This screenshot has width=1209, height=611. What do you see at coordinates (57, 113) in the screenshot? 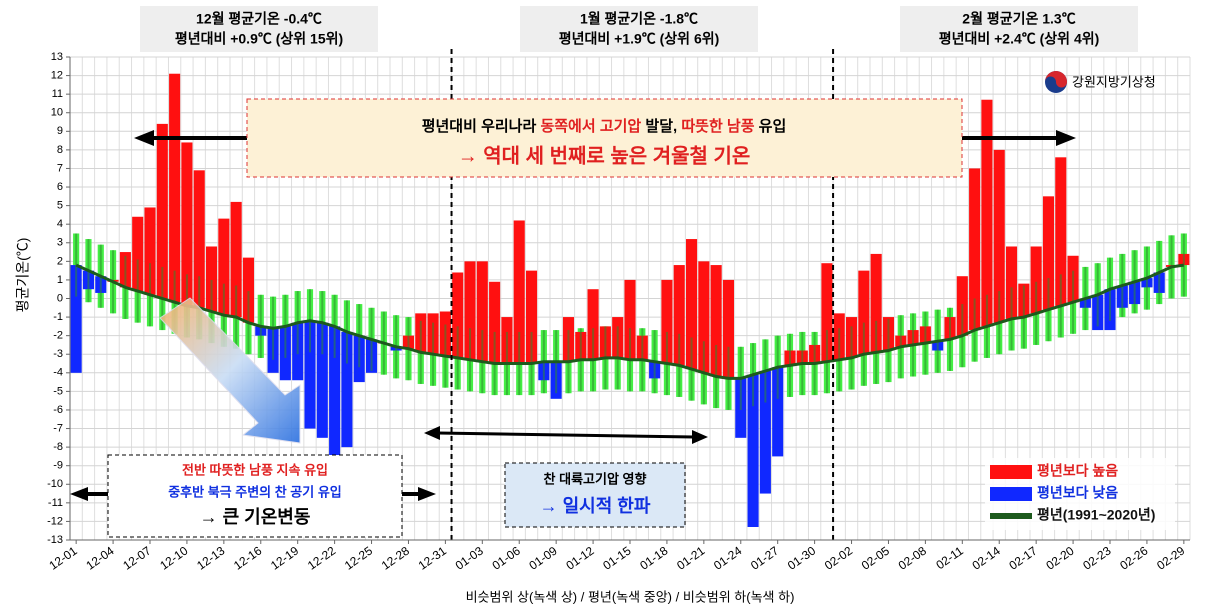
I see `y-tick-label: 10` at bounding box center [57, 113].